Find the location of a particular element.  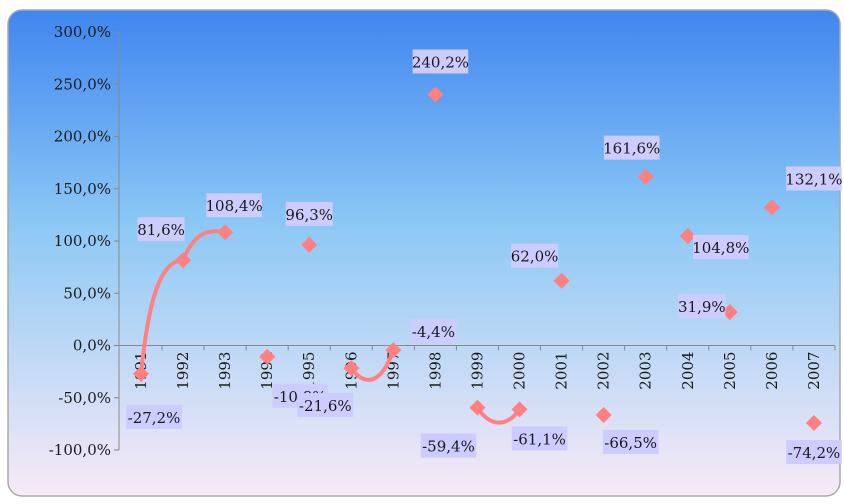

data-label: -27,2% is located at coordinates (154, 418).